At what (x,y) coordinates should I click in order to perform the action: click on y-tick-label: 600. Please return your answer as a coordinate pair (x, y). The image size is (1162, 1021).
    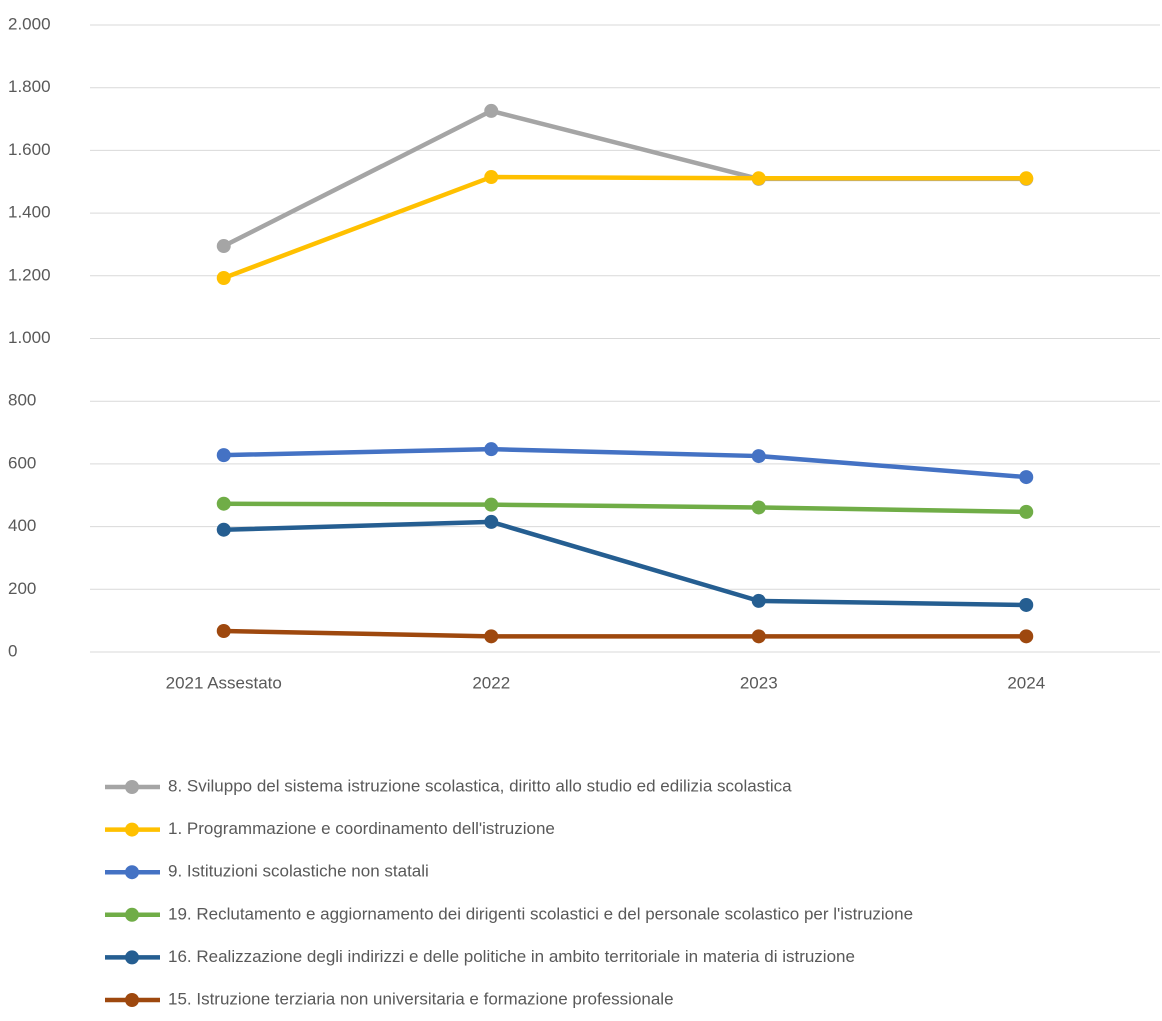
    Looking at the image, I should click on (22, 462).